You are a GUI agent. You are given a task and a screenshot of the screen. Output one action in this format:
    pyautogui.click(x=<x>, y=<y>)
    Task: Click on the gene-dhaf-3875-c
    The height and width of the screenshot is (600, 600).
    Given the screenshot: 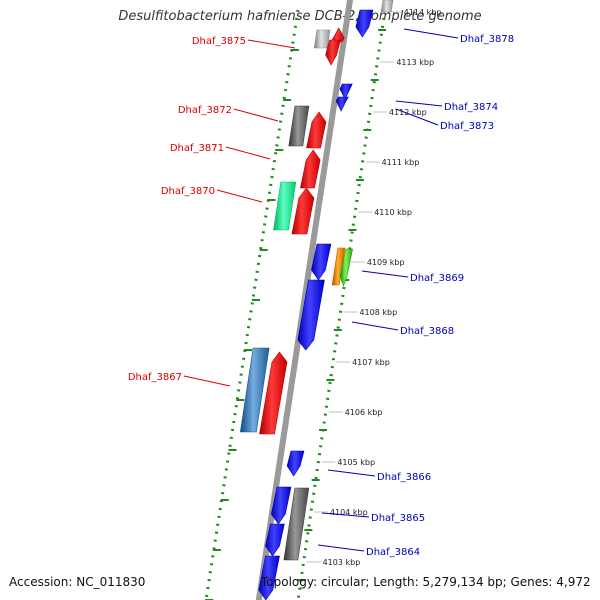 What is the action you would take?
    pyautogui.click(x=333, y=52)
    